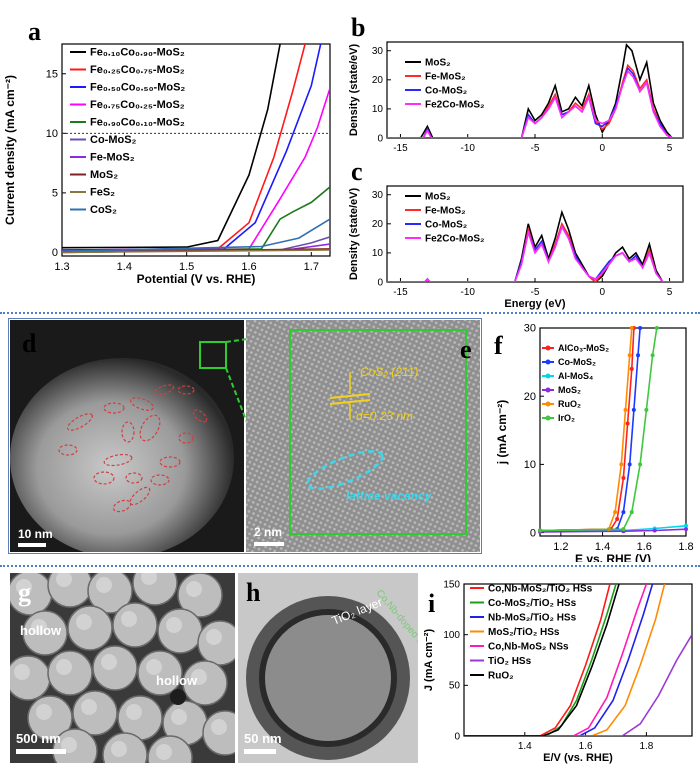 Image resolution: width=700 pixels, height=769 pixels. I want to click on y-tick-label-f-2: 20, so click(530, 397).